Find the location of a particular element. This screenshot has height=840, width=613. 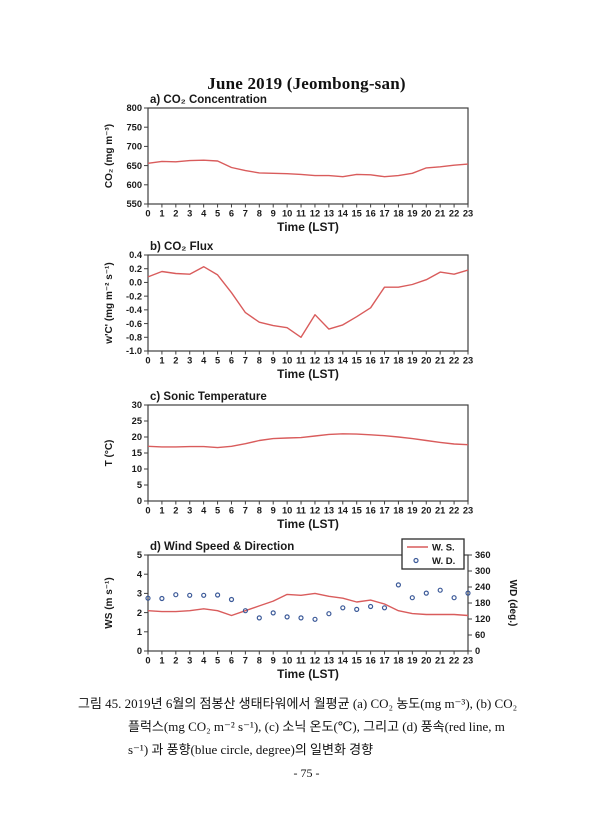

chart-label: c) Sonic Temperature is located at coordinates (208, 397).